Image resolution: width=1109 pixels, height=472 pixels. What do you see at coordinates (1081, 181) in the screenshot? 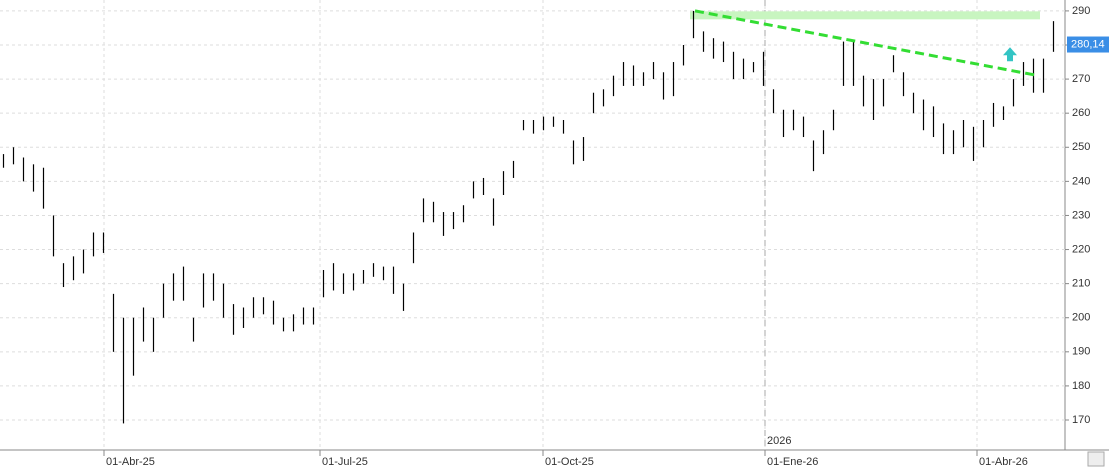
I see `y-tick-label: 240` at bounding box center [1081, 181].